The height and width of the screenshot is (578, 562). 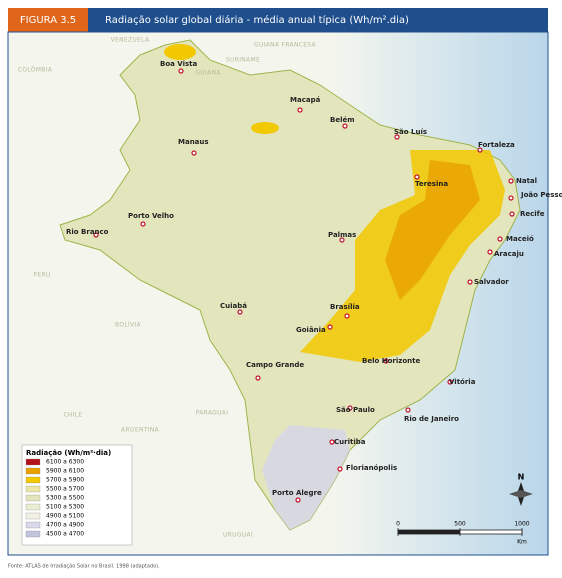 I want to click on country-label: PARAGUAI, so click(x=212, y=413).